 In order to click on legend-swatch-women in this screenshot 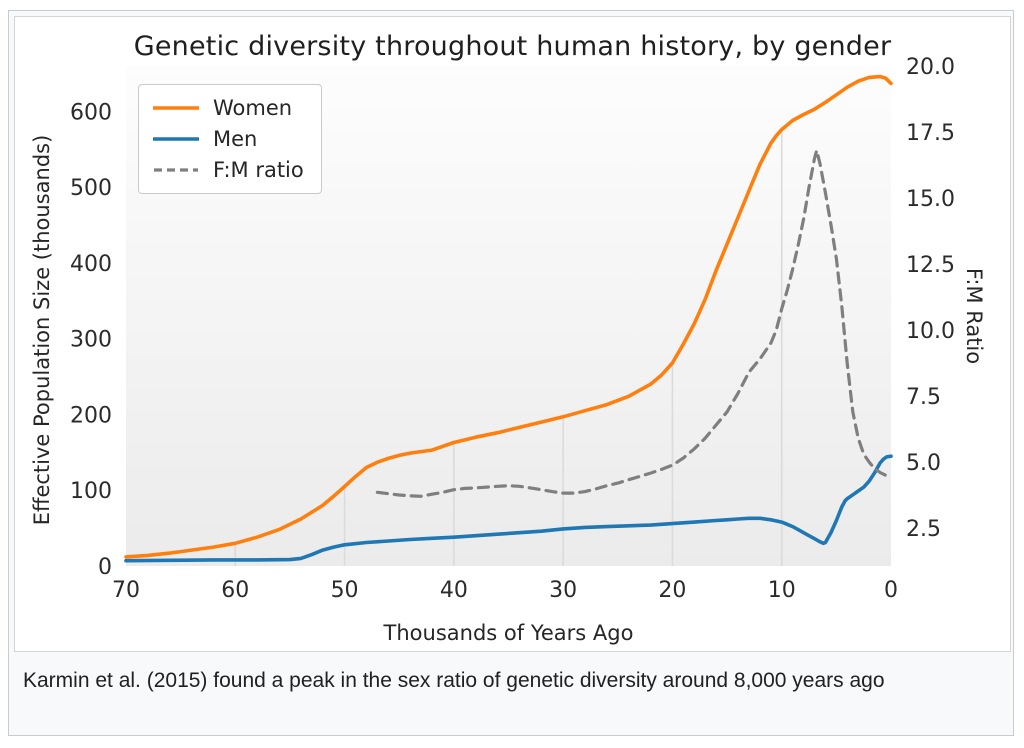, I will do `click(176, 108)`.